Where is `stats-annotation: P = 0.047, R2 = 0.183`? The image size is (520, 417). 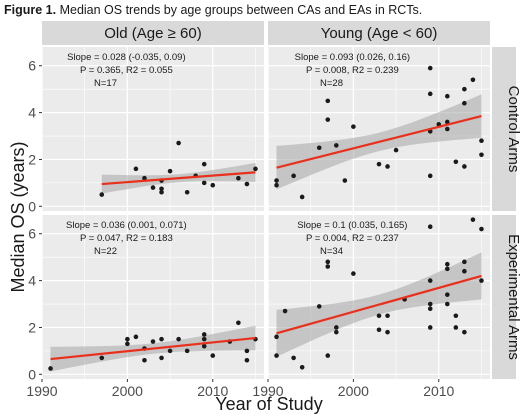 stats-annotation: P = 0.047, R2 = 0.183 is located at coordinates (126, 238).